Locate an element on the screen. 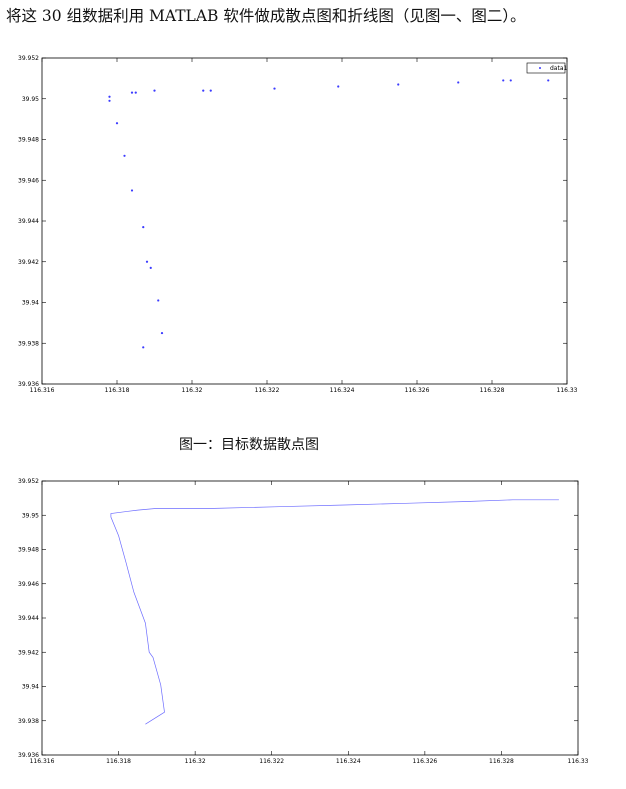 The height and width of the screenshot is (789, 626). legend-label: data1 is located at coordinates (559, 68).